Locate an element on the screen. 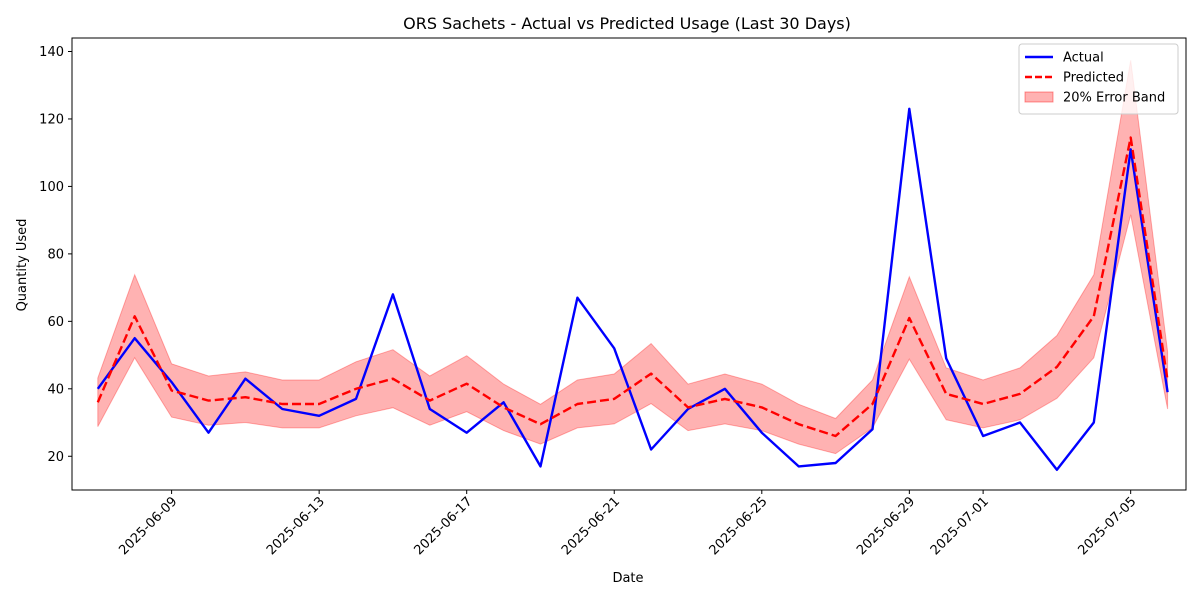 This screenshot has width=1200, height=600. legend-box is located at coordinates (1098, 79).